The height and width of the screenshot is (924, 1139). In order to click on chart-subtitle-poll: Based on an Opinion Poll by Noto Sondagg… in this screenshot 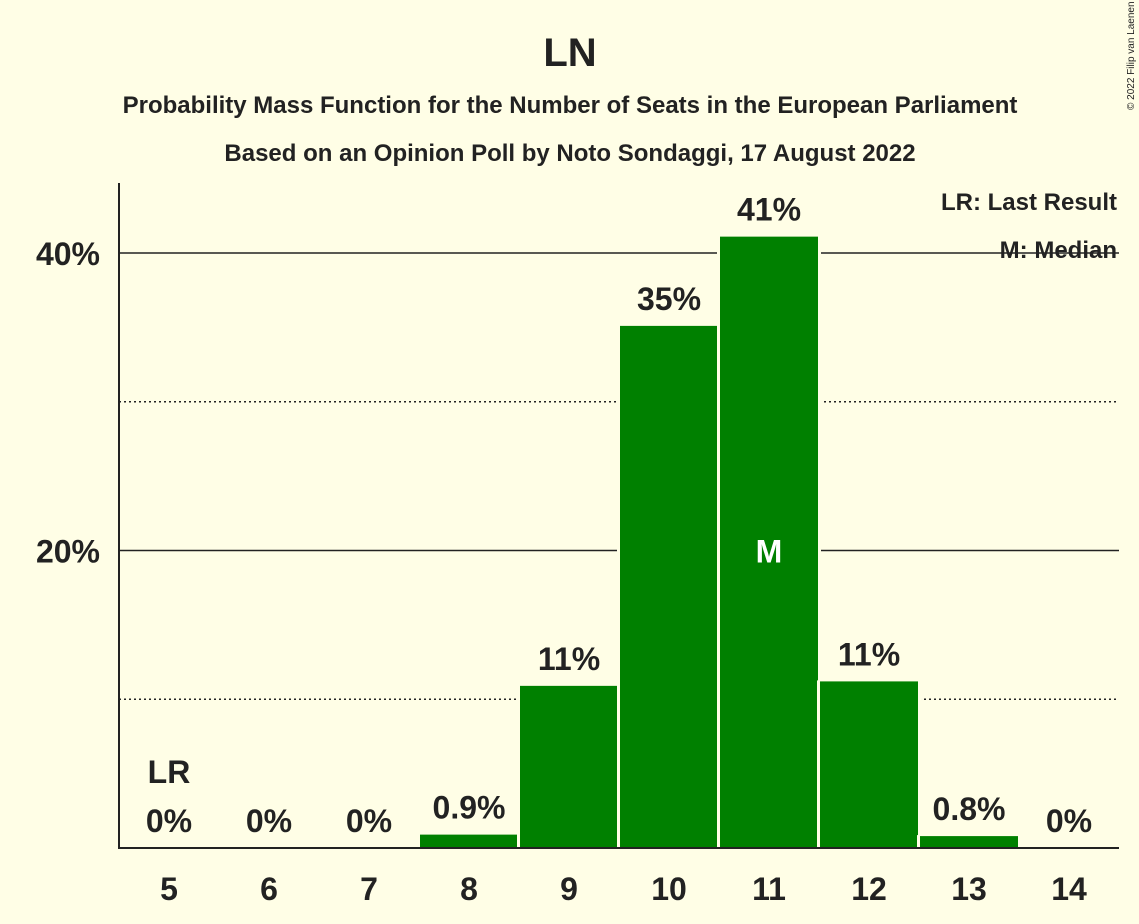, I will do `click(569, 153)`.